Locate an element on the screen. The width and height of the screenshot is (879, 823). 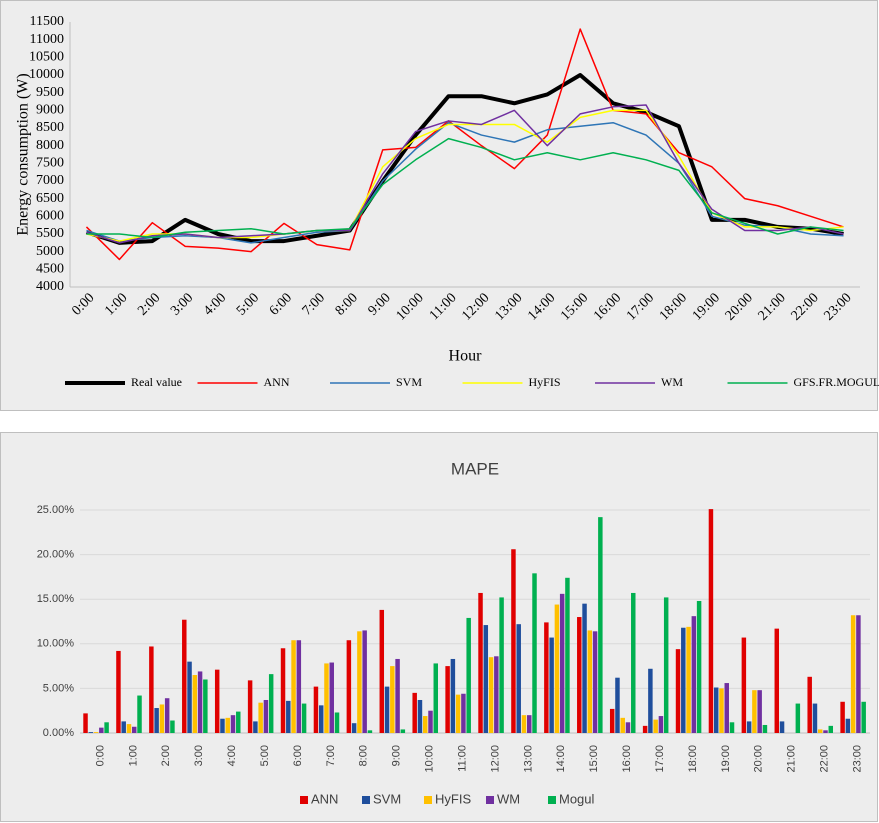
y-tick-label: 25.00% is located at coordinates (56, 510).